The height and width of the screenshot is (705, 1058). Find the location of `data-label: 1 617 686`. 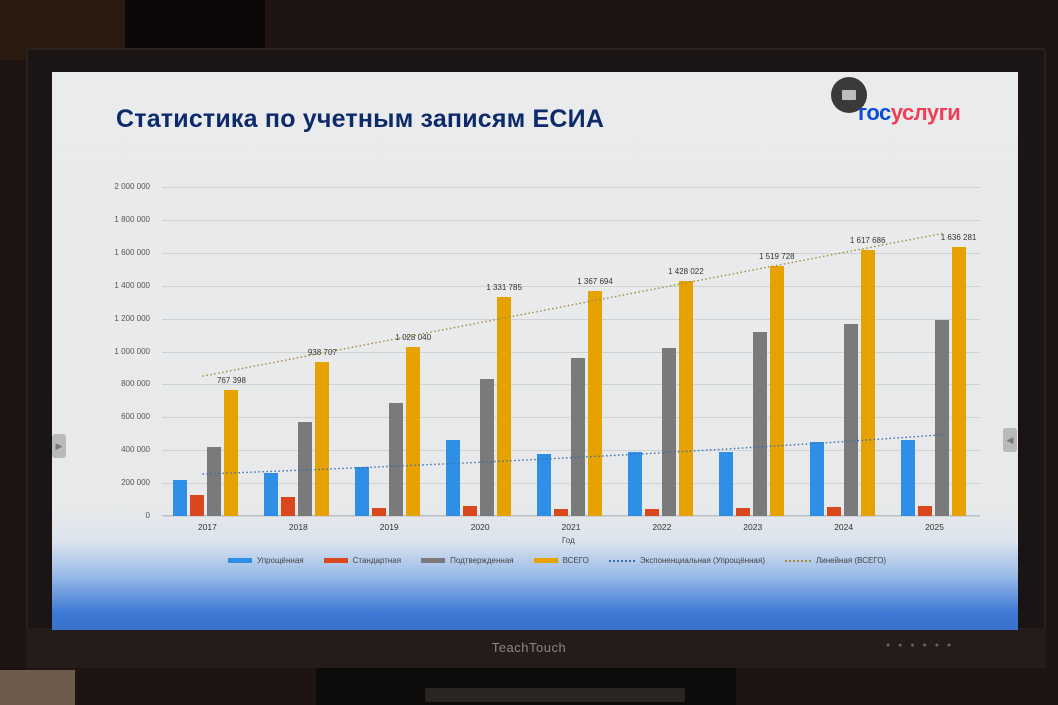

data-label: 1 617 686 is located at coordinates (867, 240).